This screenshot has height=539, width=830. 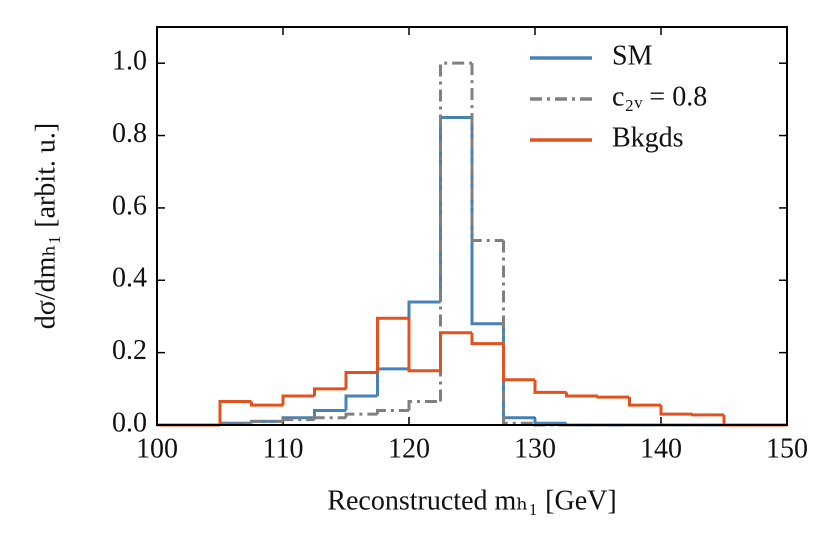 What do you see at coordinates (129, 422) in the screenshot?
I see `y-tick-label: 0.0` at bounding box center [129, 422].